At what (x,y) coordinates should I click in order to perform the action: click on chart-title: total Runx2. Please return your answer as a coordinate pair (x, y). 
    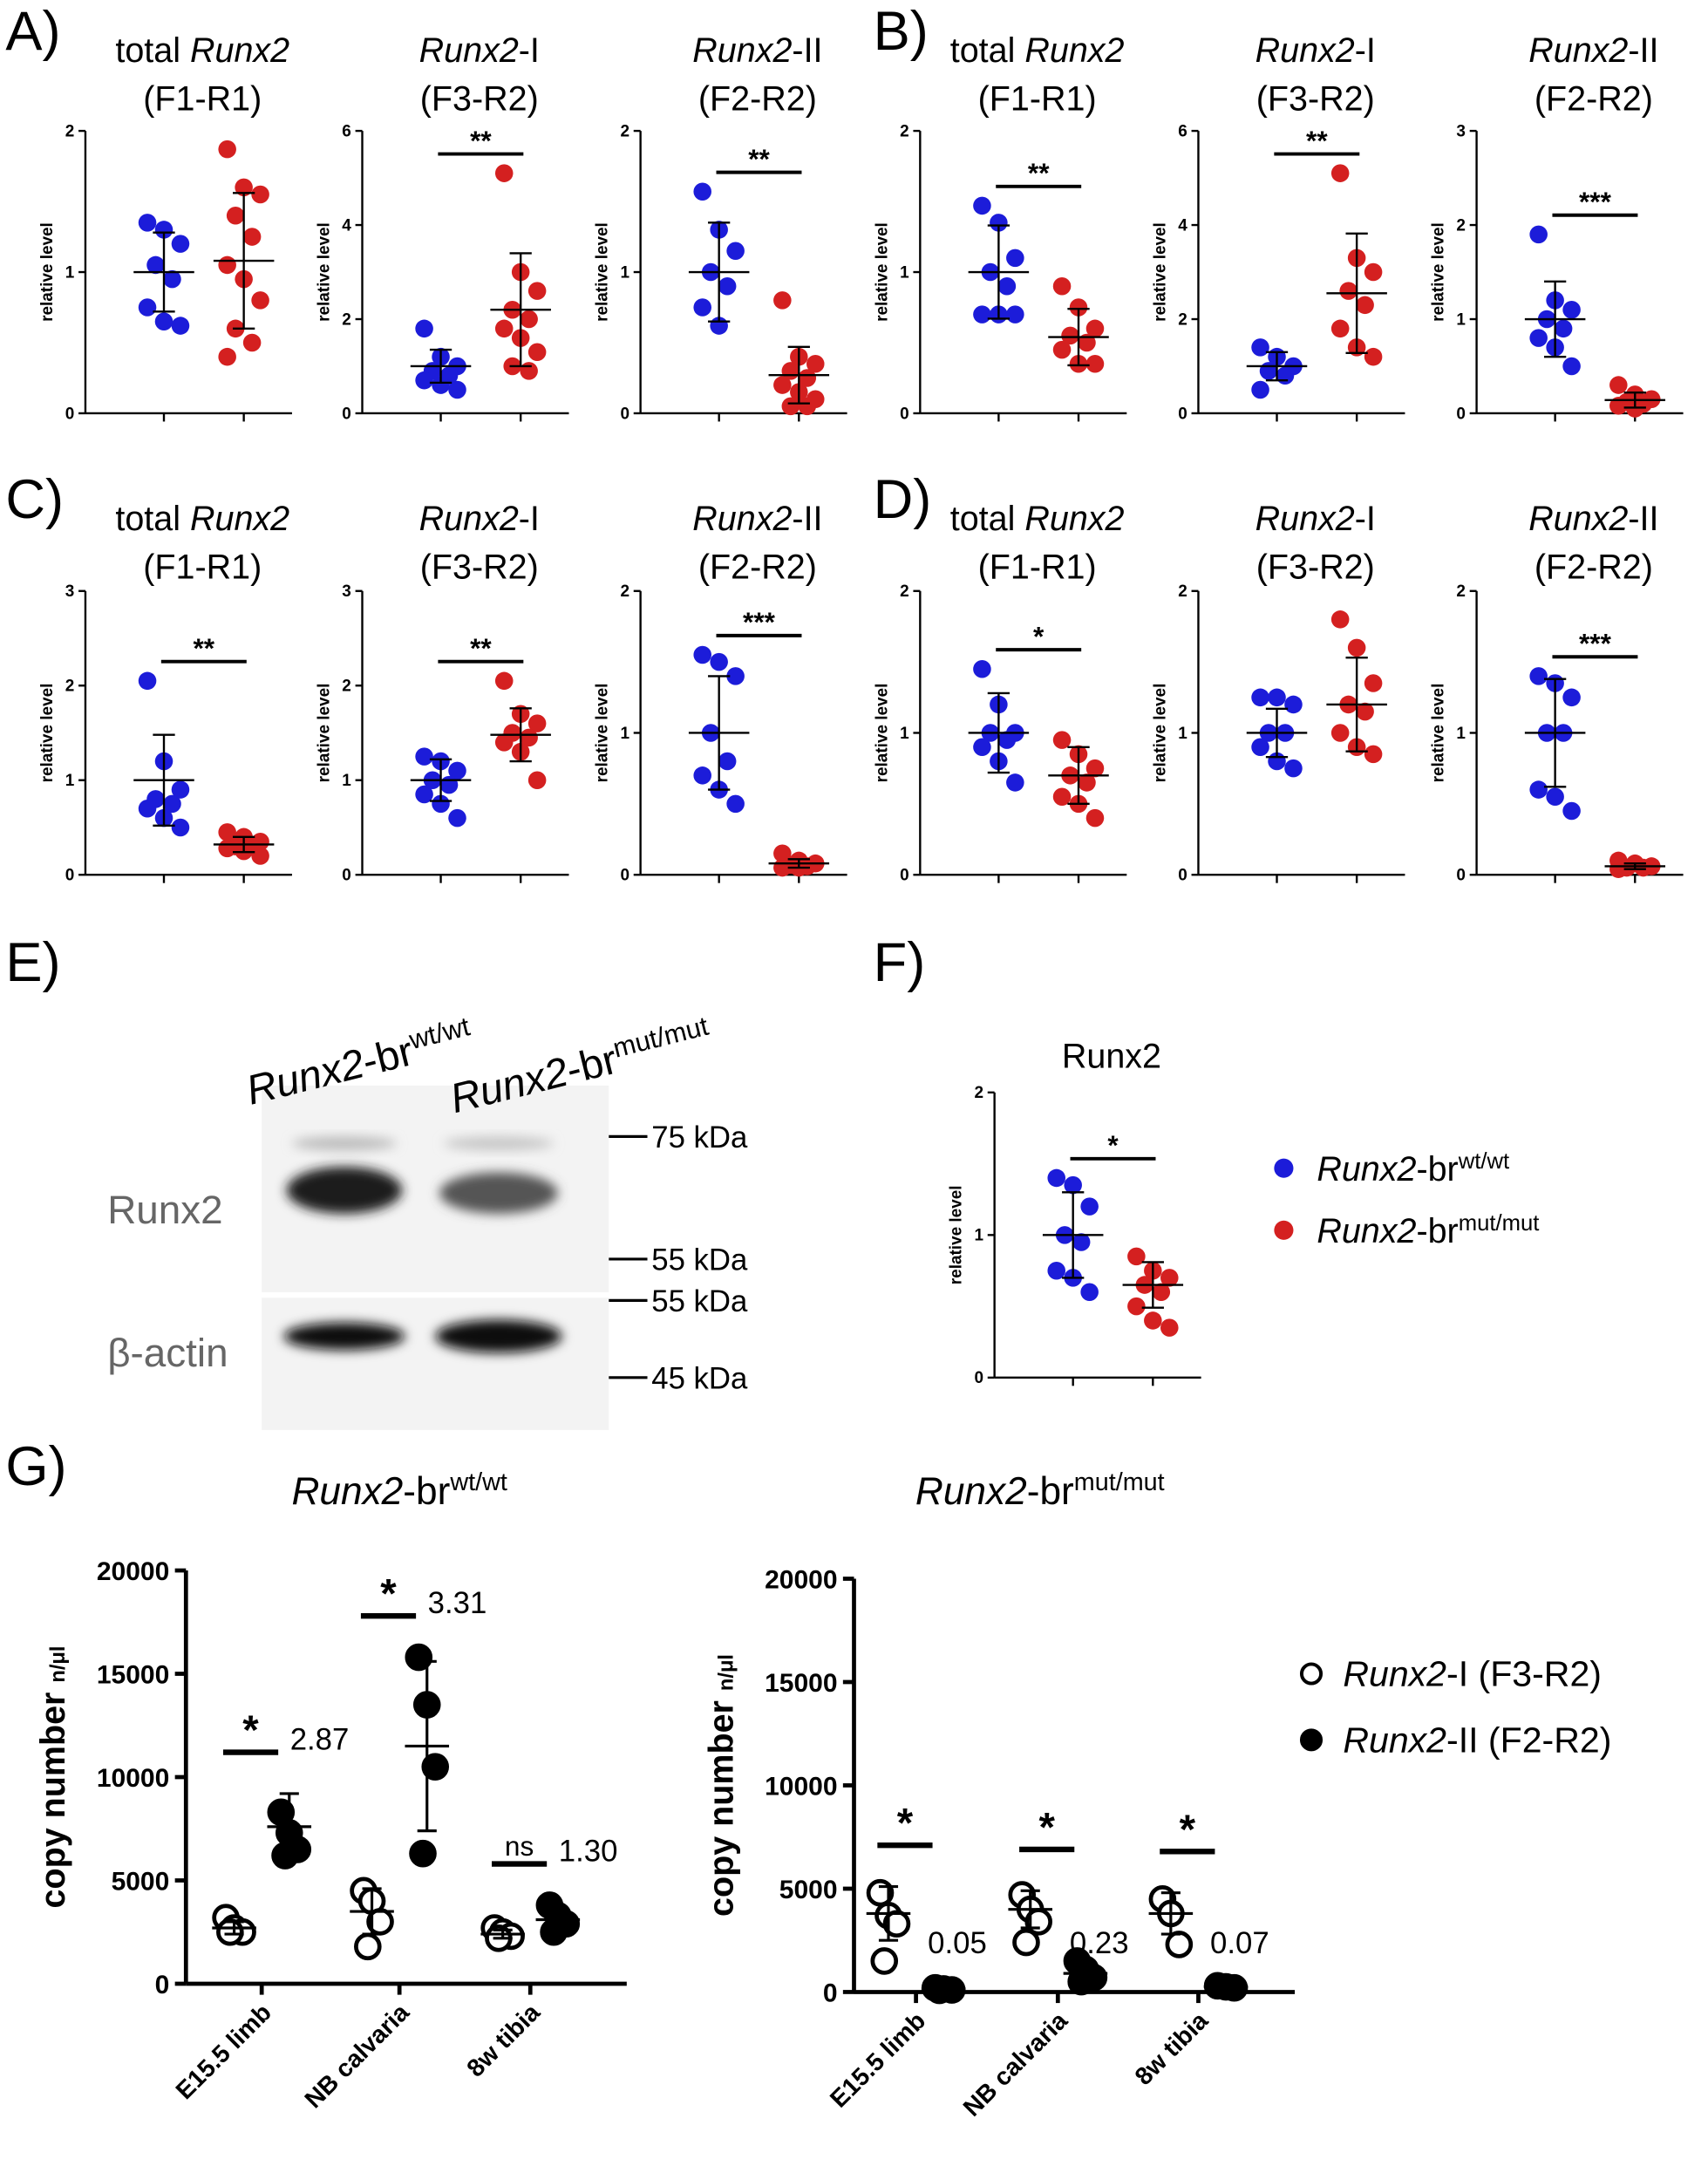
    Looking at the image, I should click on (1038, 519).